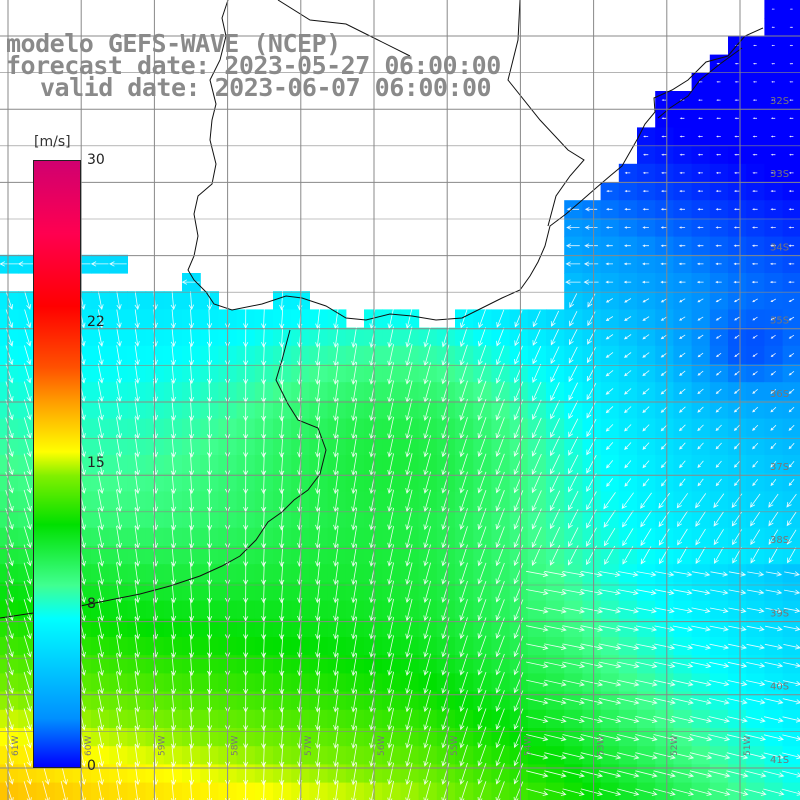  I want to click on latitude-label: 32S, so click(779, 101).